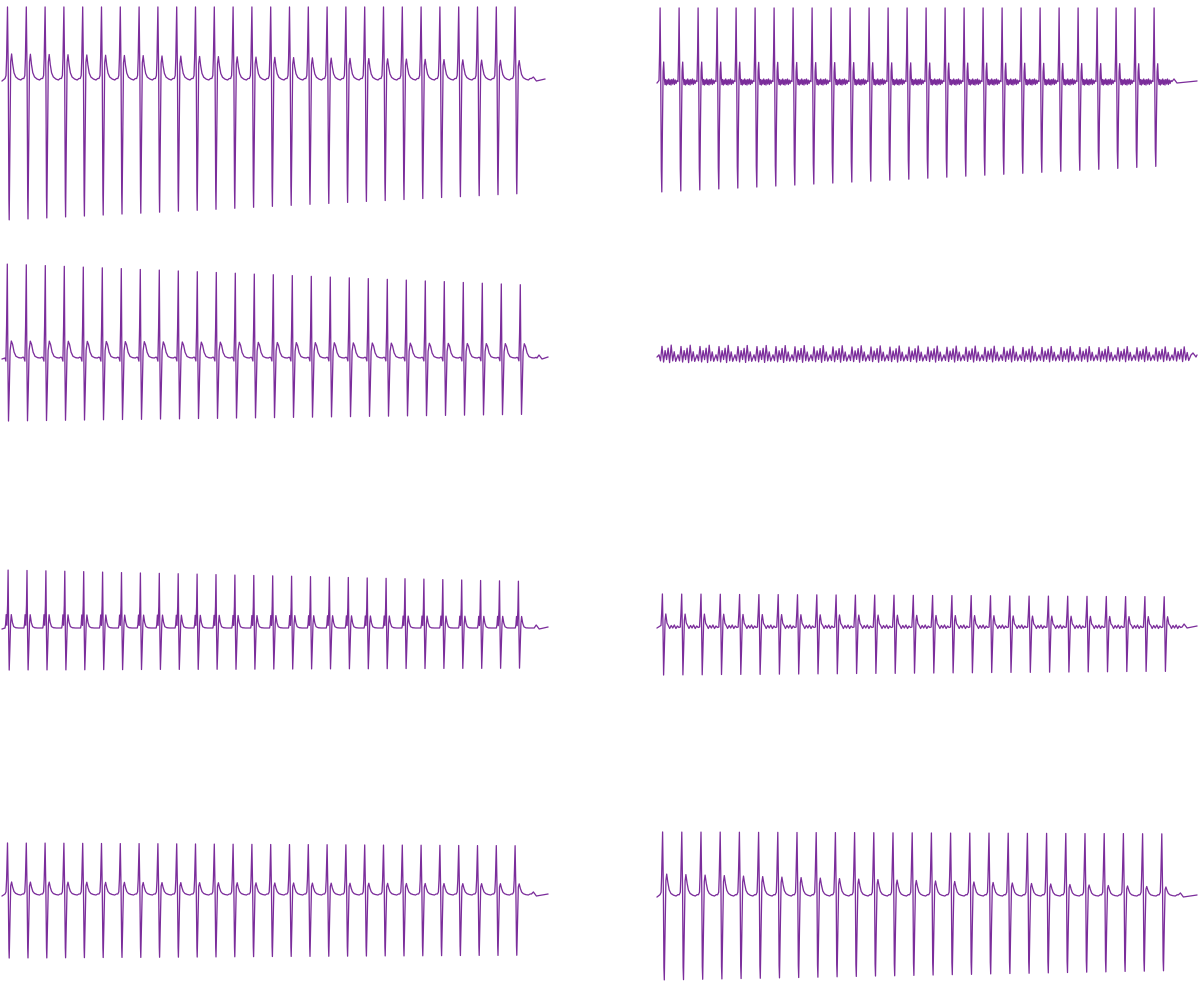 This screenshot has width=1200, height=993. Describe the element at coordinates (927, 906) in the screenshot. I see `waveform-trace-row4-right` at that location.